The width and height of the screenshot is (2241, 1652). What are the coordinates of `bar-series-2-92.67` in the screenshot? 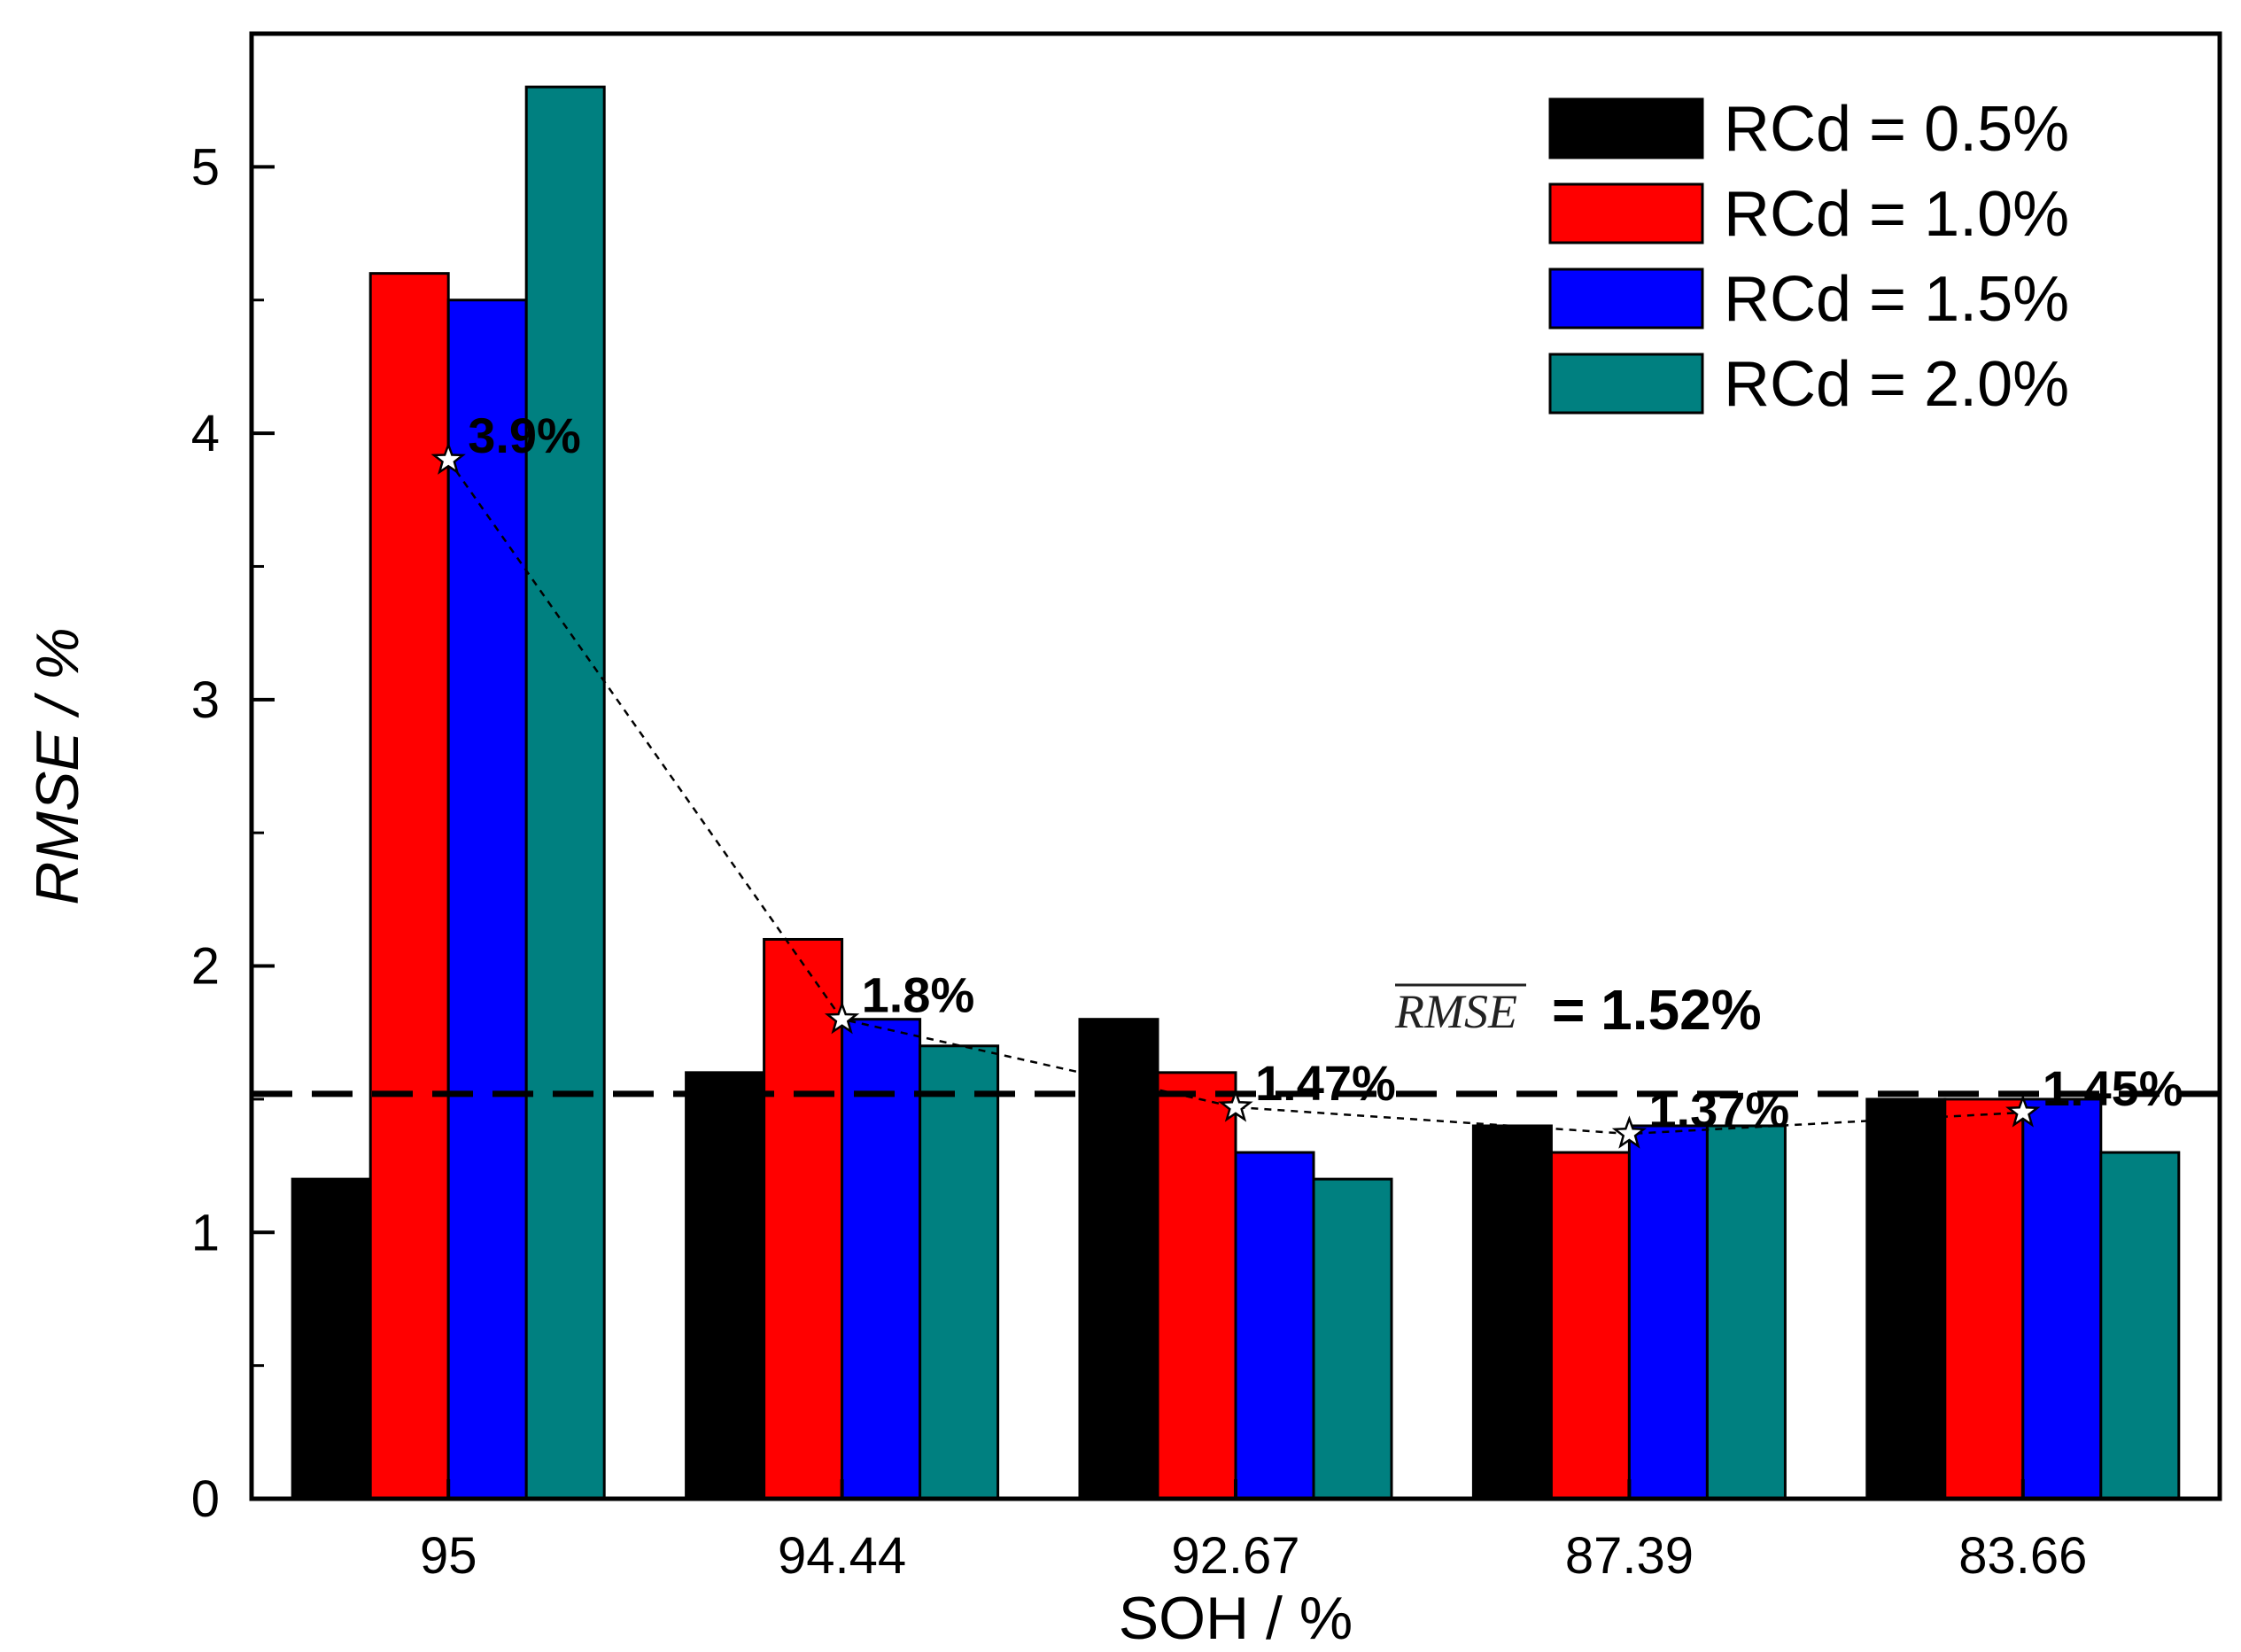 It's located at (1196, 1286).